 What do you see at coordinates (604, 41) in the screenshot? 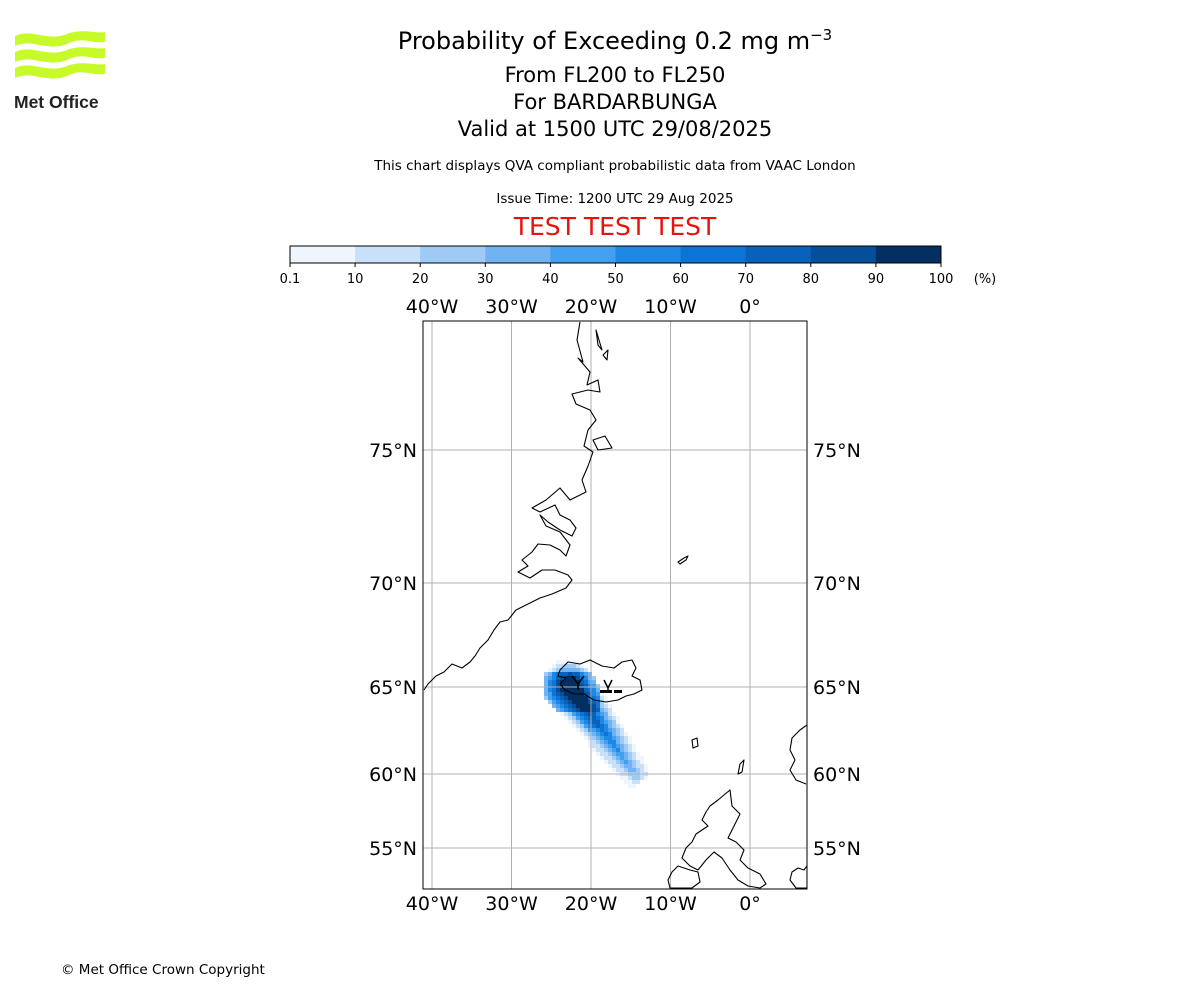
I see `title-text: Probability of Exceeding 0.2 mg m` at bounding box center [604, 41].